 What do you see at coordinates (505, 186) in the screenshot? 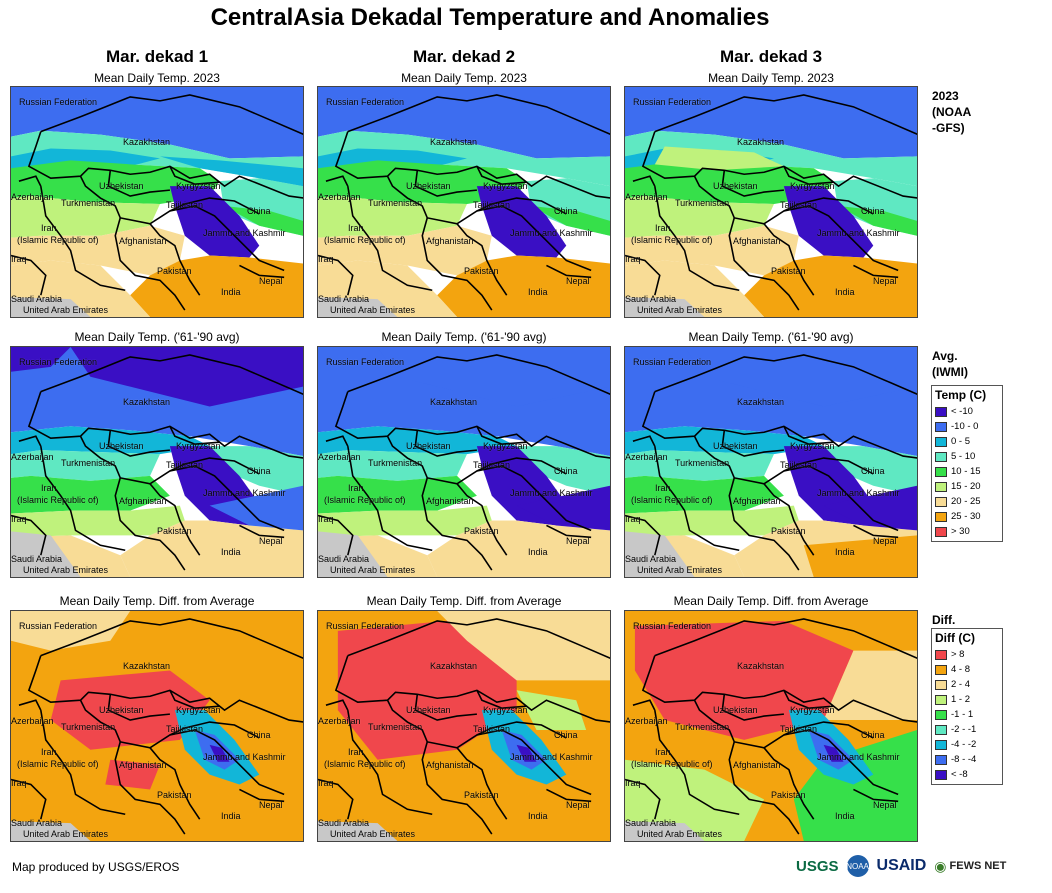
I see `place-label-kyrgyzstan: Kyrgyzstan` at bounding box center [505, 186].